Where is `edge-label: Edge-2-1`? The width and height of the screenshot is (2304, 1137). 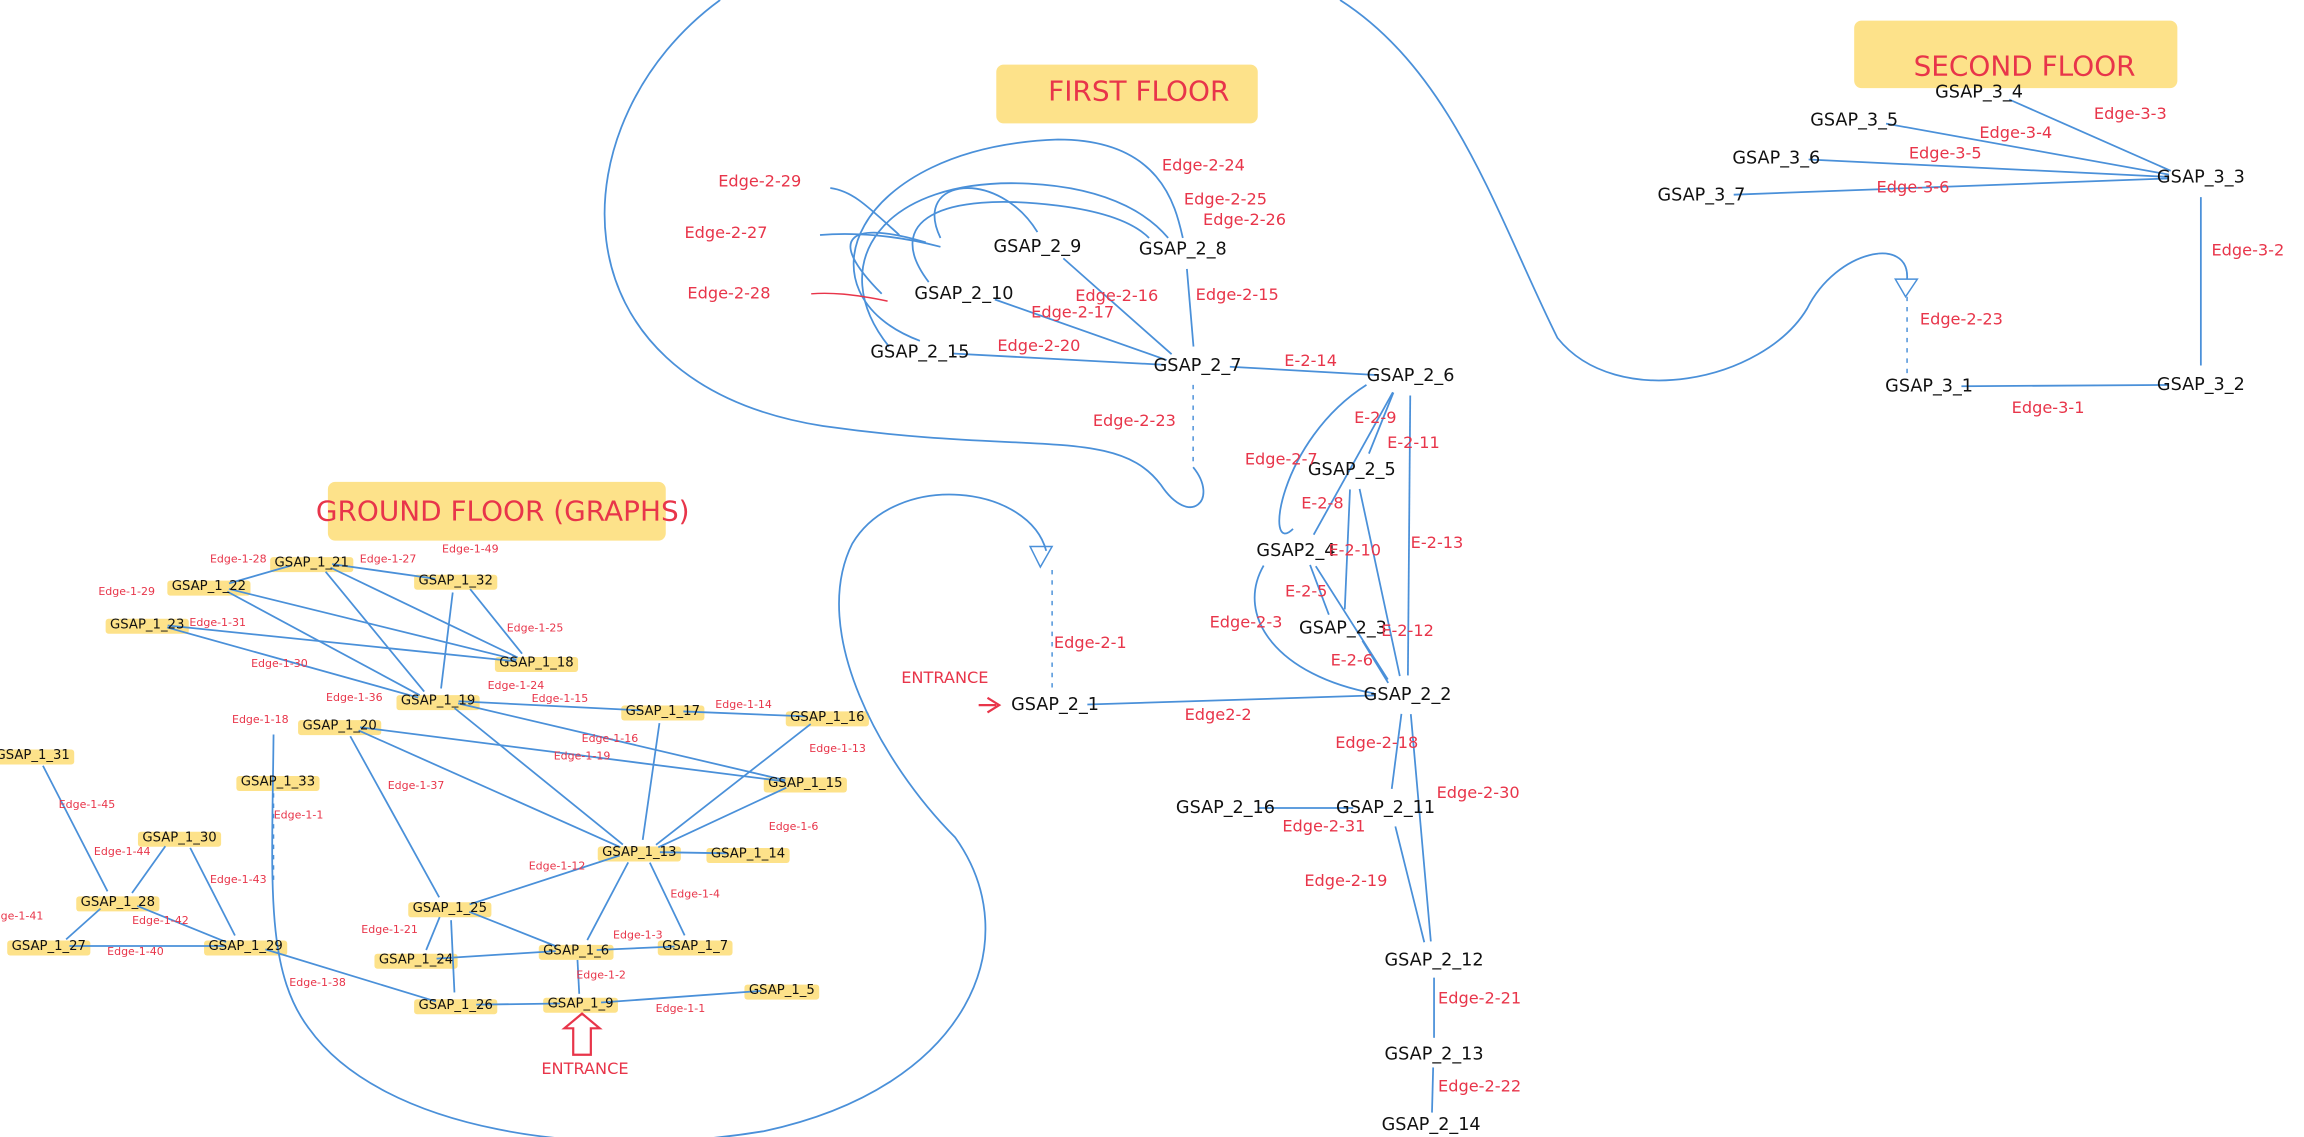 edge-label: Edge-2-1 is located at coordinates (1090, 642).